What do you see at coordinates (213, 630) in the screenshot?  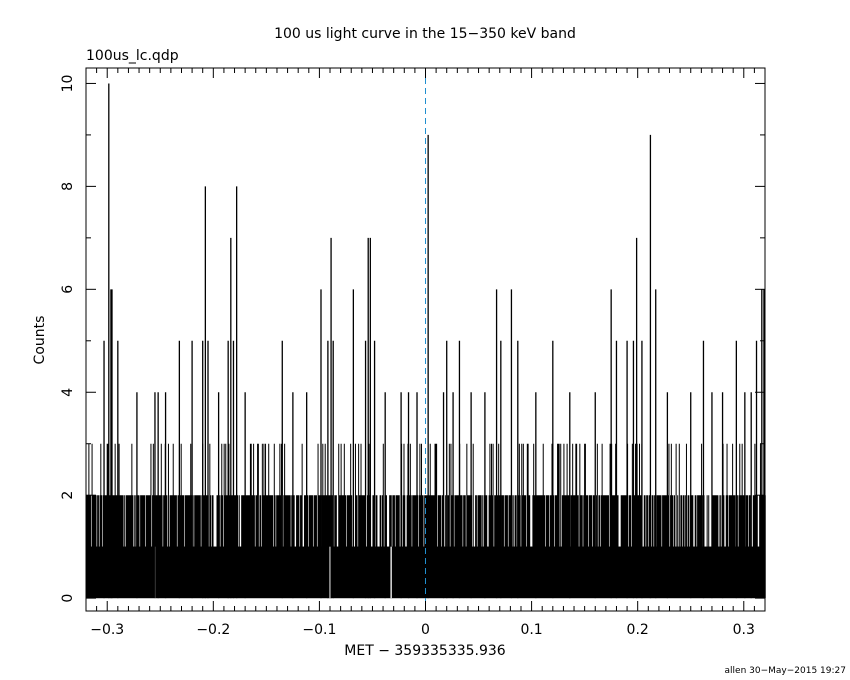 I see `x-tick-label: −0.2` at bounding box center [213, 630].